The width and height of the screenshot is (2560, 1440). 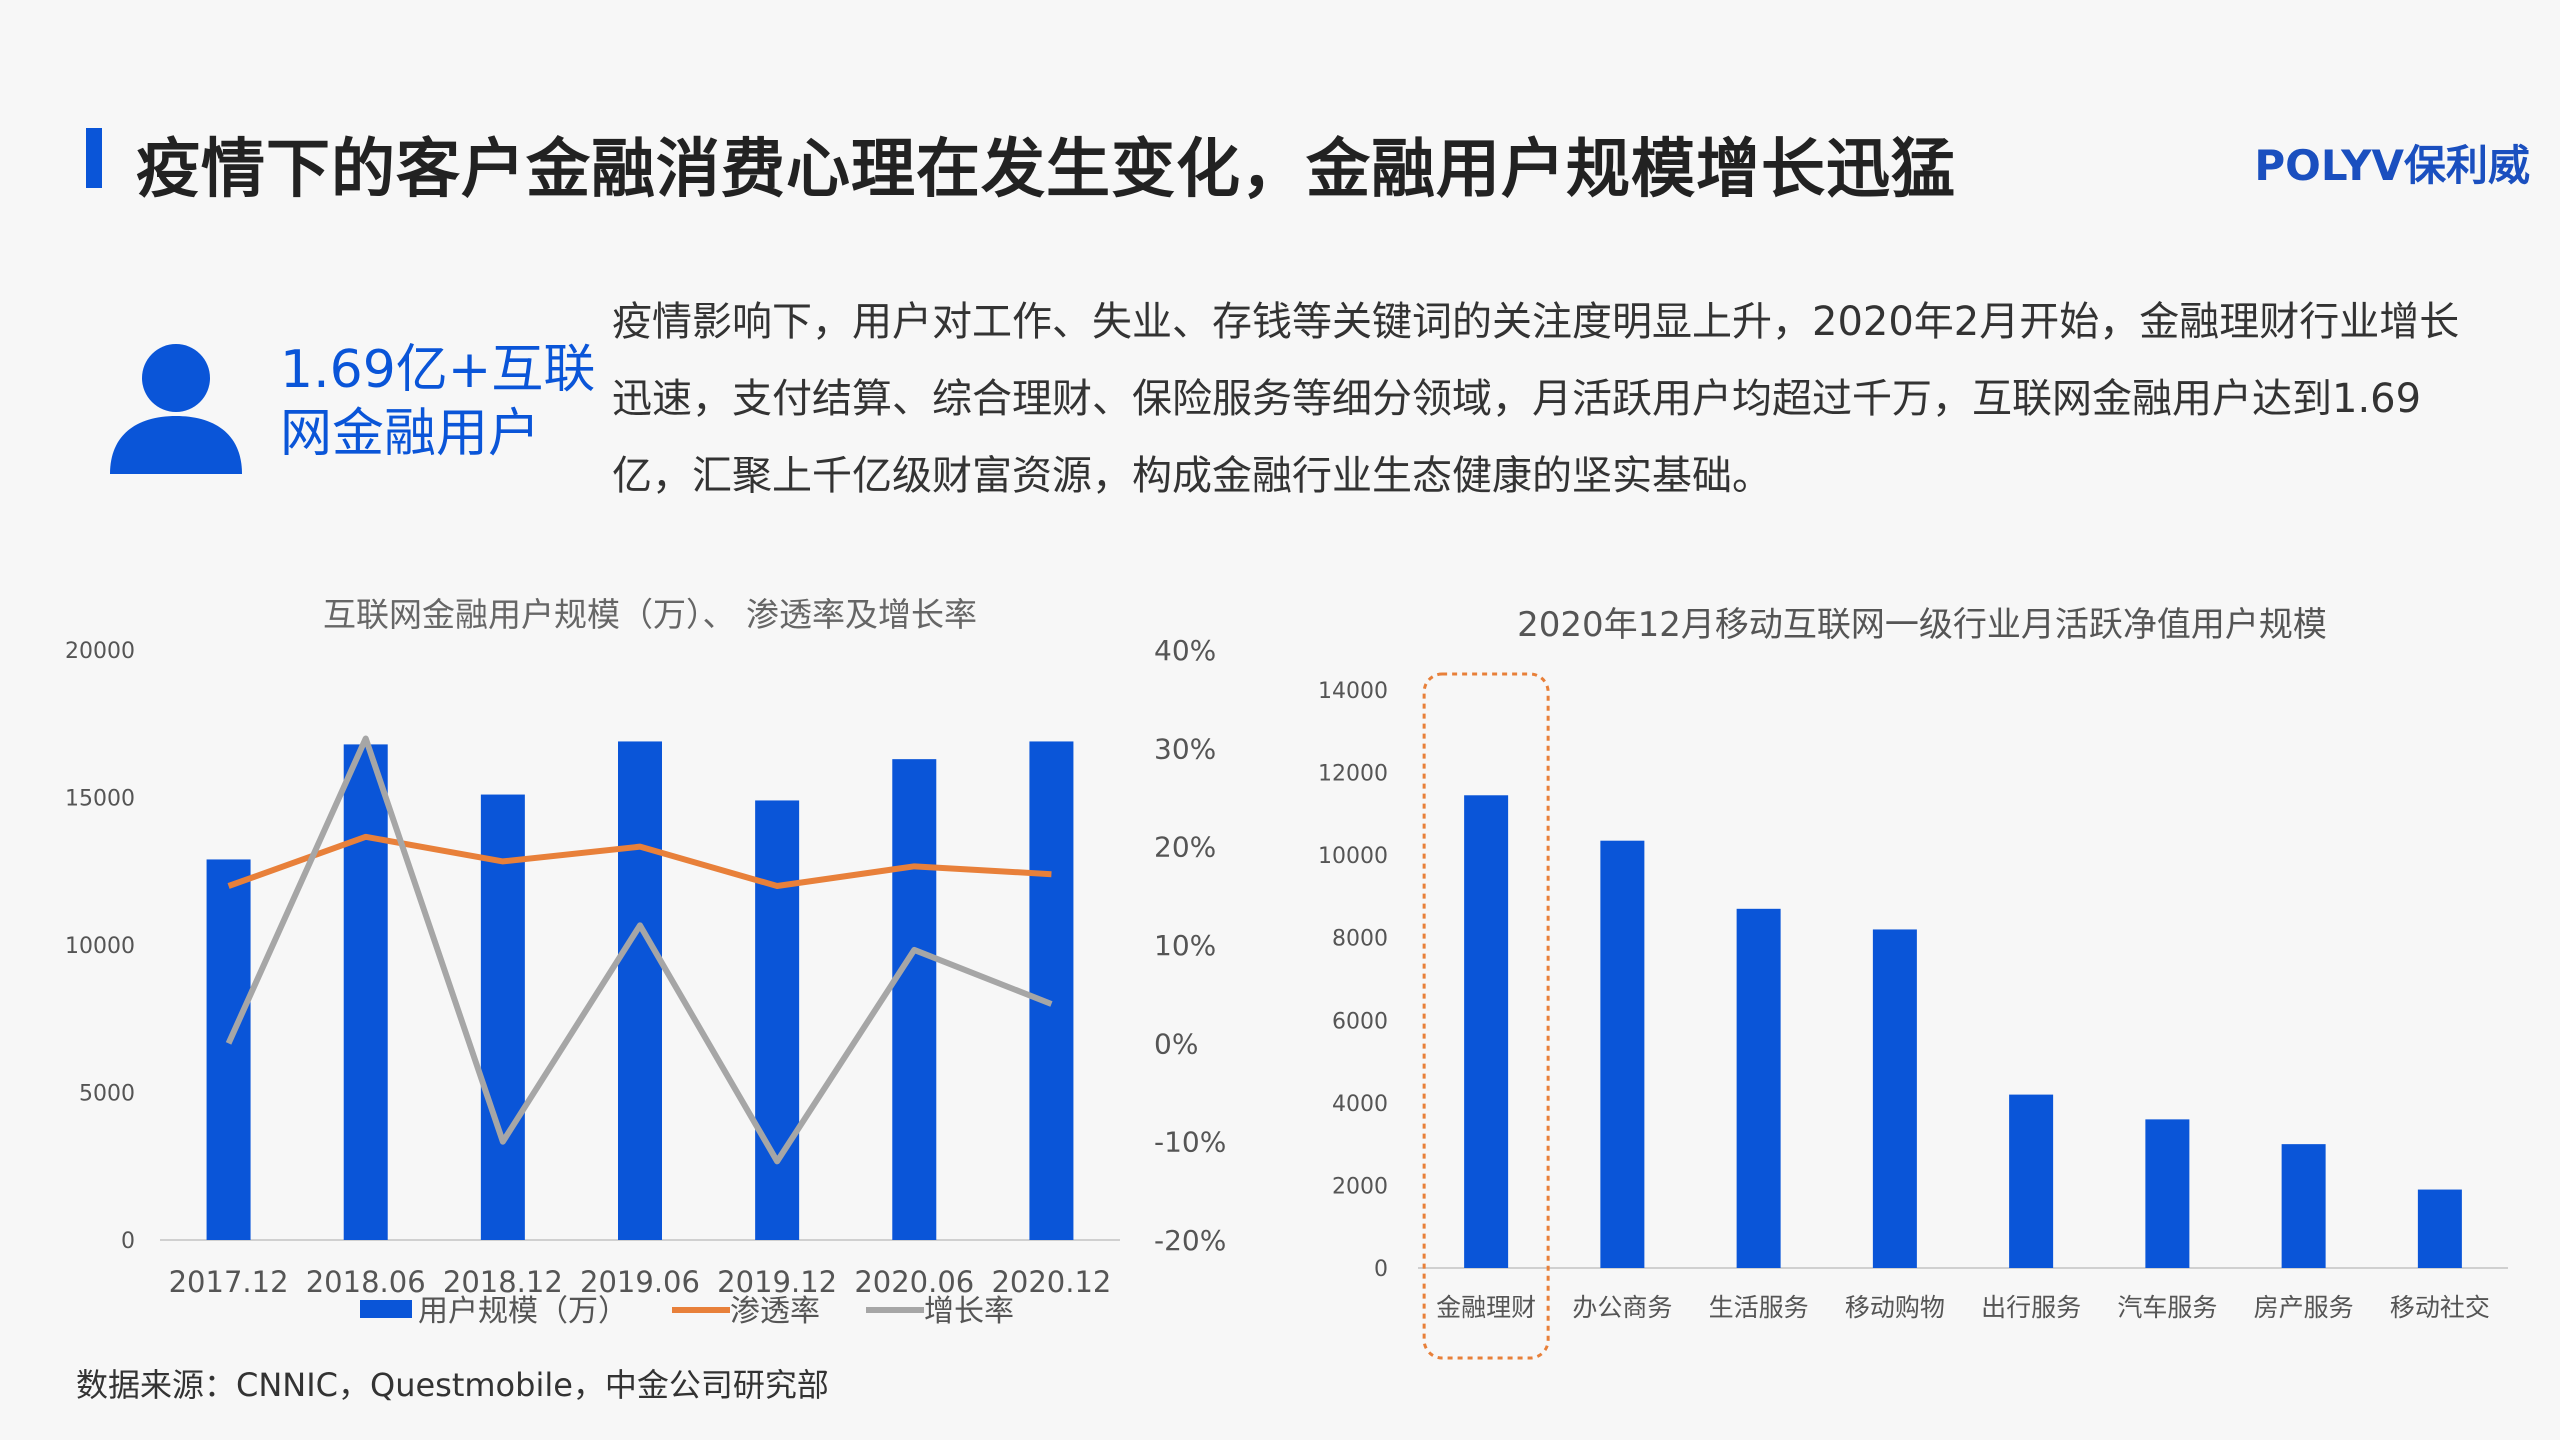 What do you see at coordinates (914, 1282) in the screenshot?
I see `chart1-x-tick: 2020.06` at bounding box center [914, 1282].